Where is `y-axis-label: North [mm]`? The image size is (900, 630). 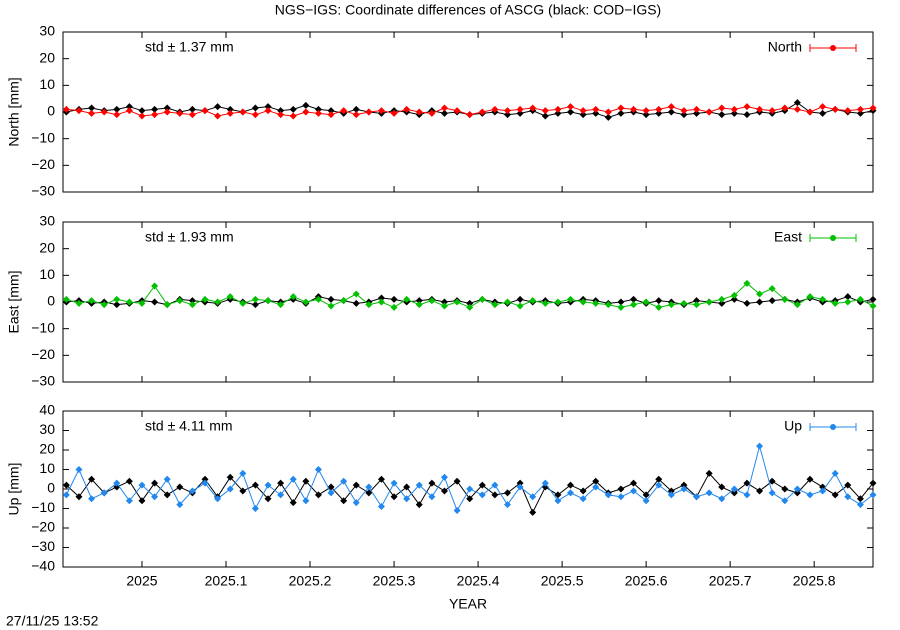
y-axis-label: North [mm] is located at coordinates (14, 111).